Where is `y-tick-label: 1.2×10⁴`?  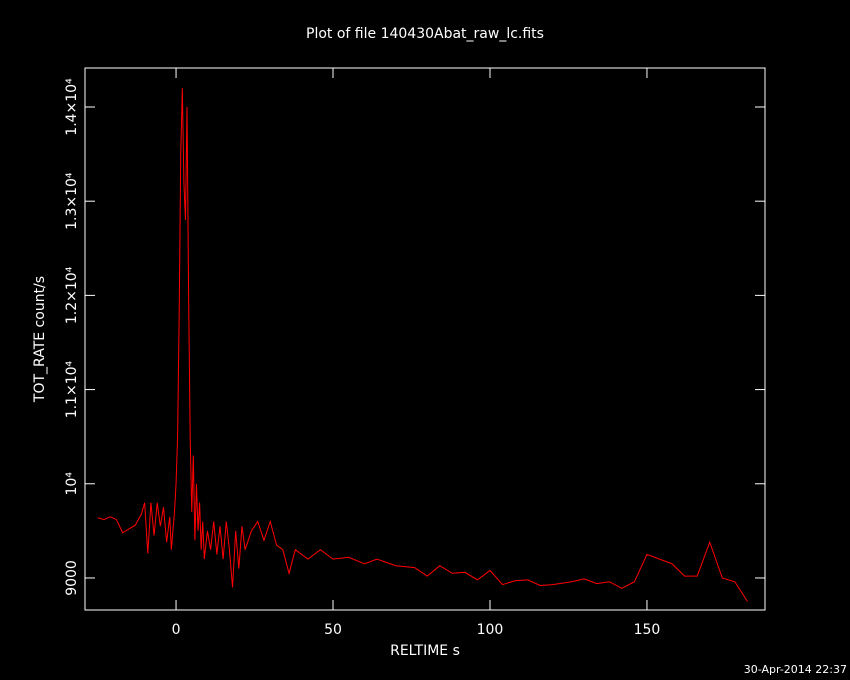 y-tick-label: 1.2×10⁴ is located at coordinates (72, 295).